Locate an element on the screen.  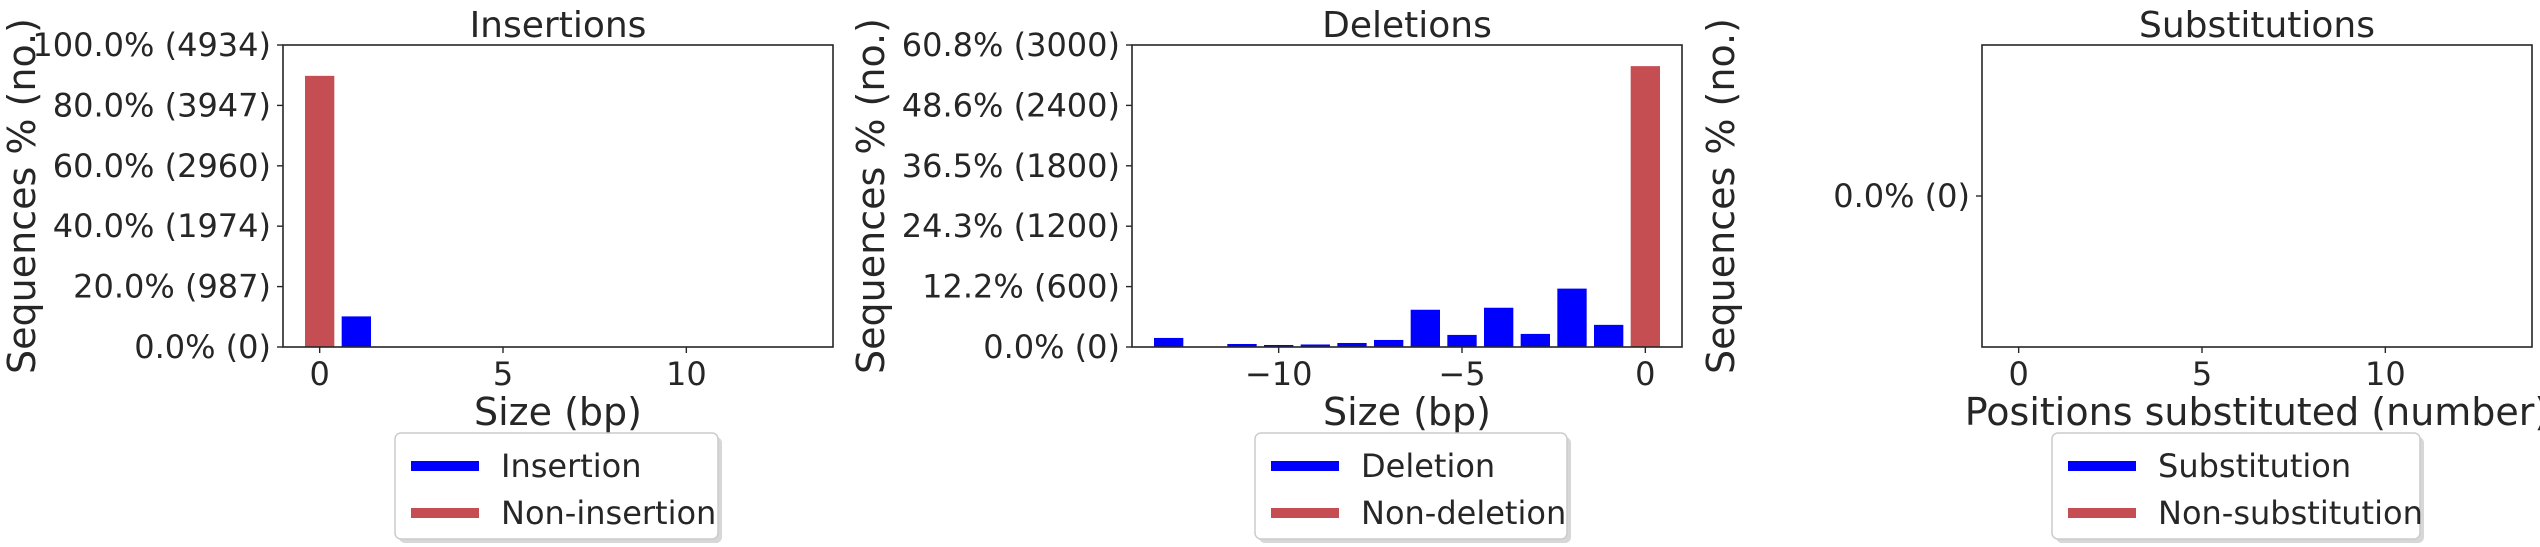
legend-entry: Deletion is located at coordinates (1428, 466).